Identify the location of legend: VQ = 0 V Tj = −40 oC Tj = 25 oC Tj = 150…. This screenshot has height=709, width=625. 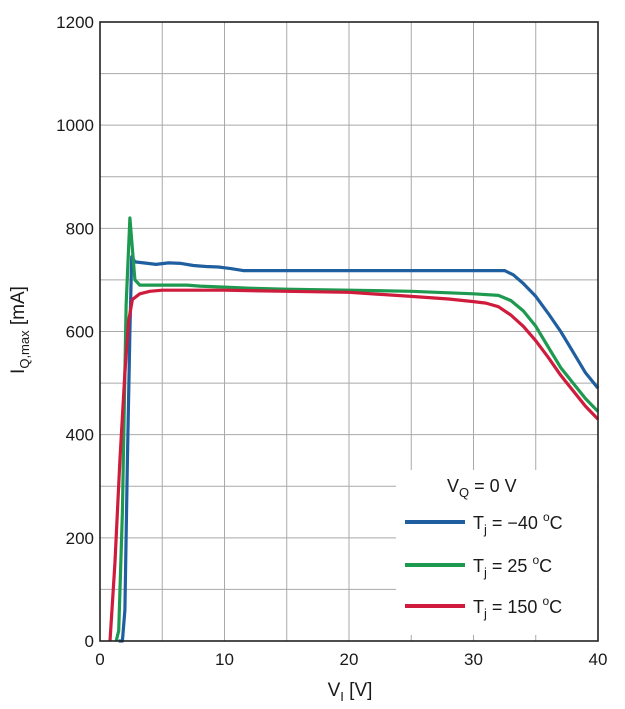
(496, 552).